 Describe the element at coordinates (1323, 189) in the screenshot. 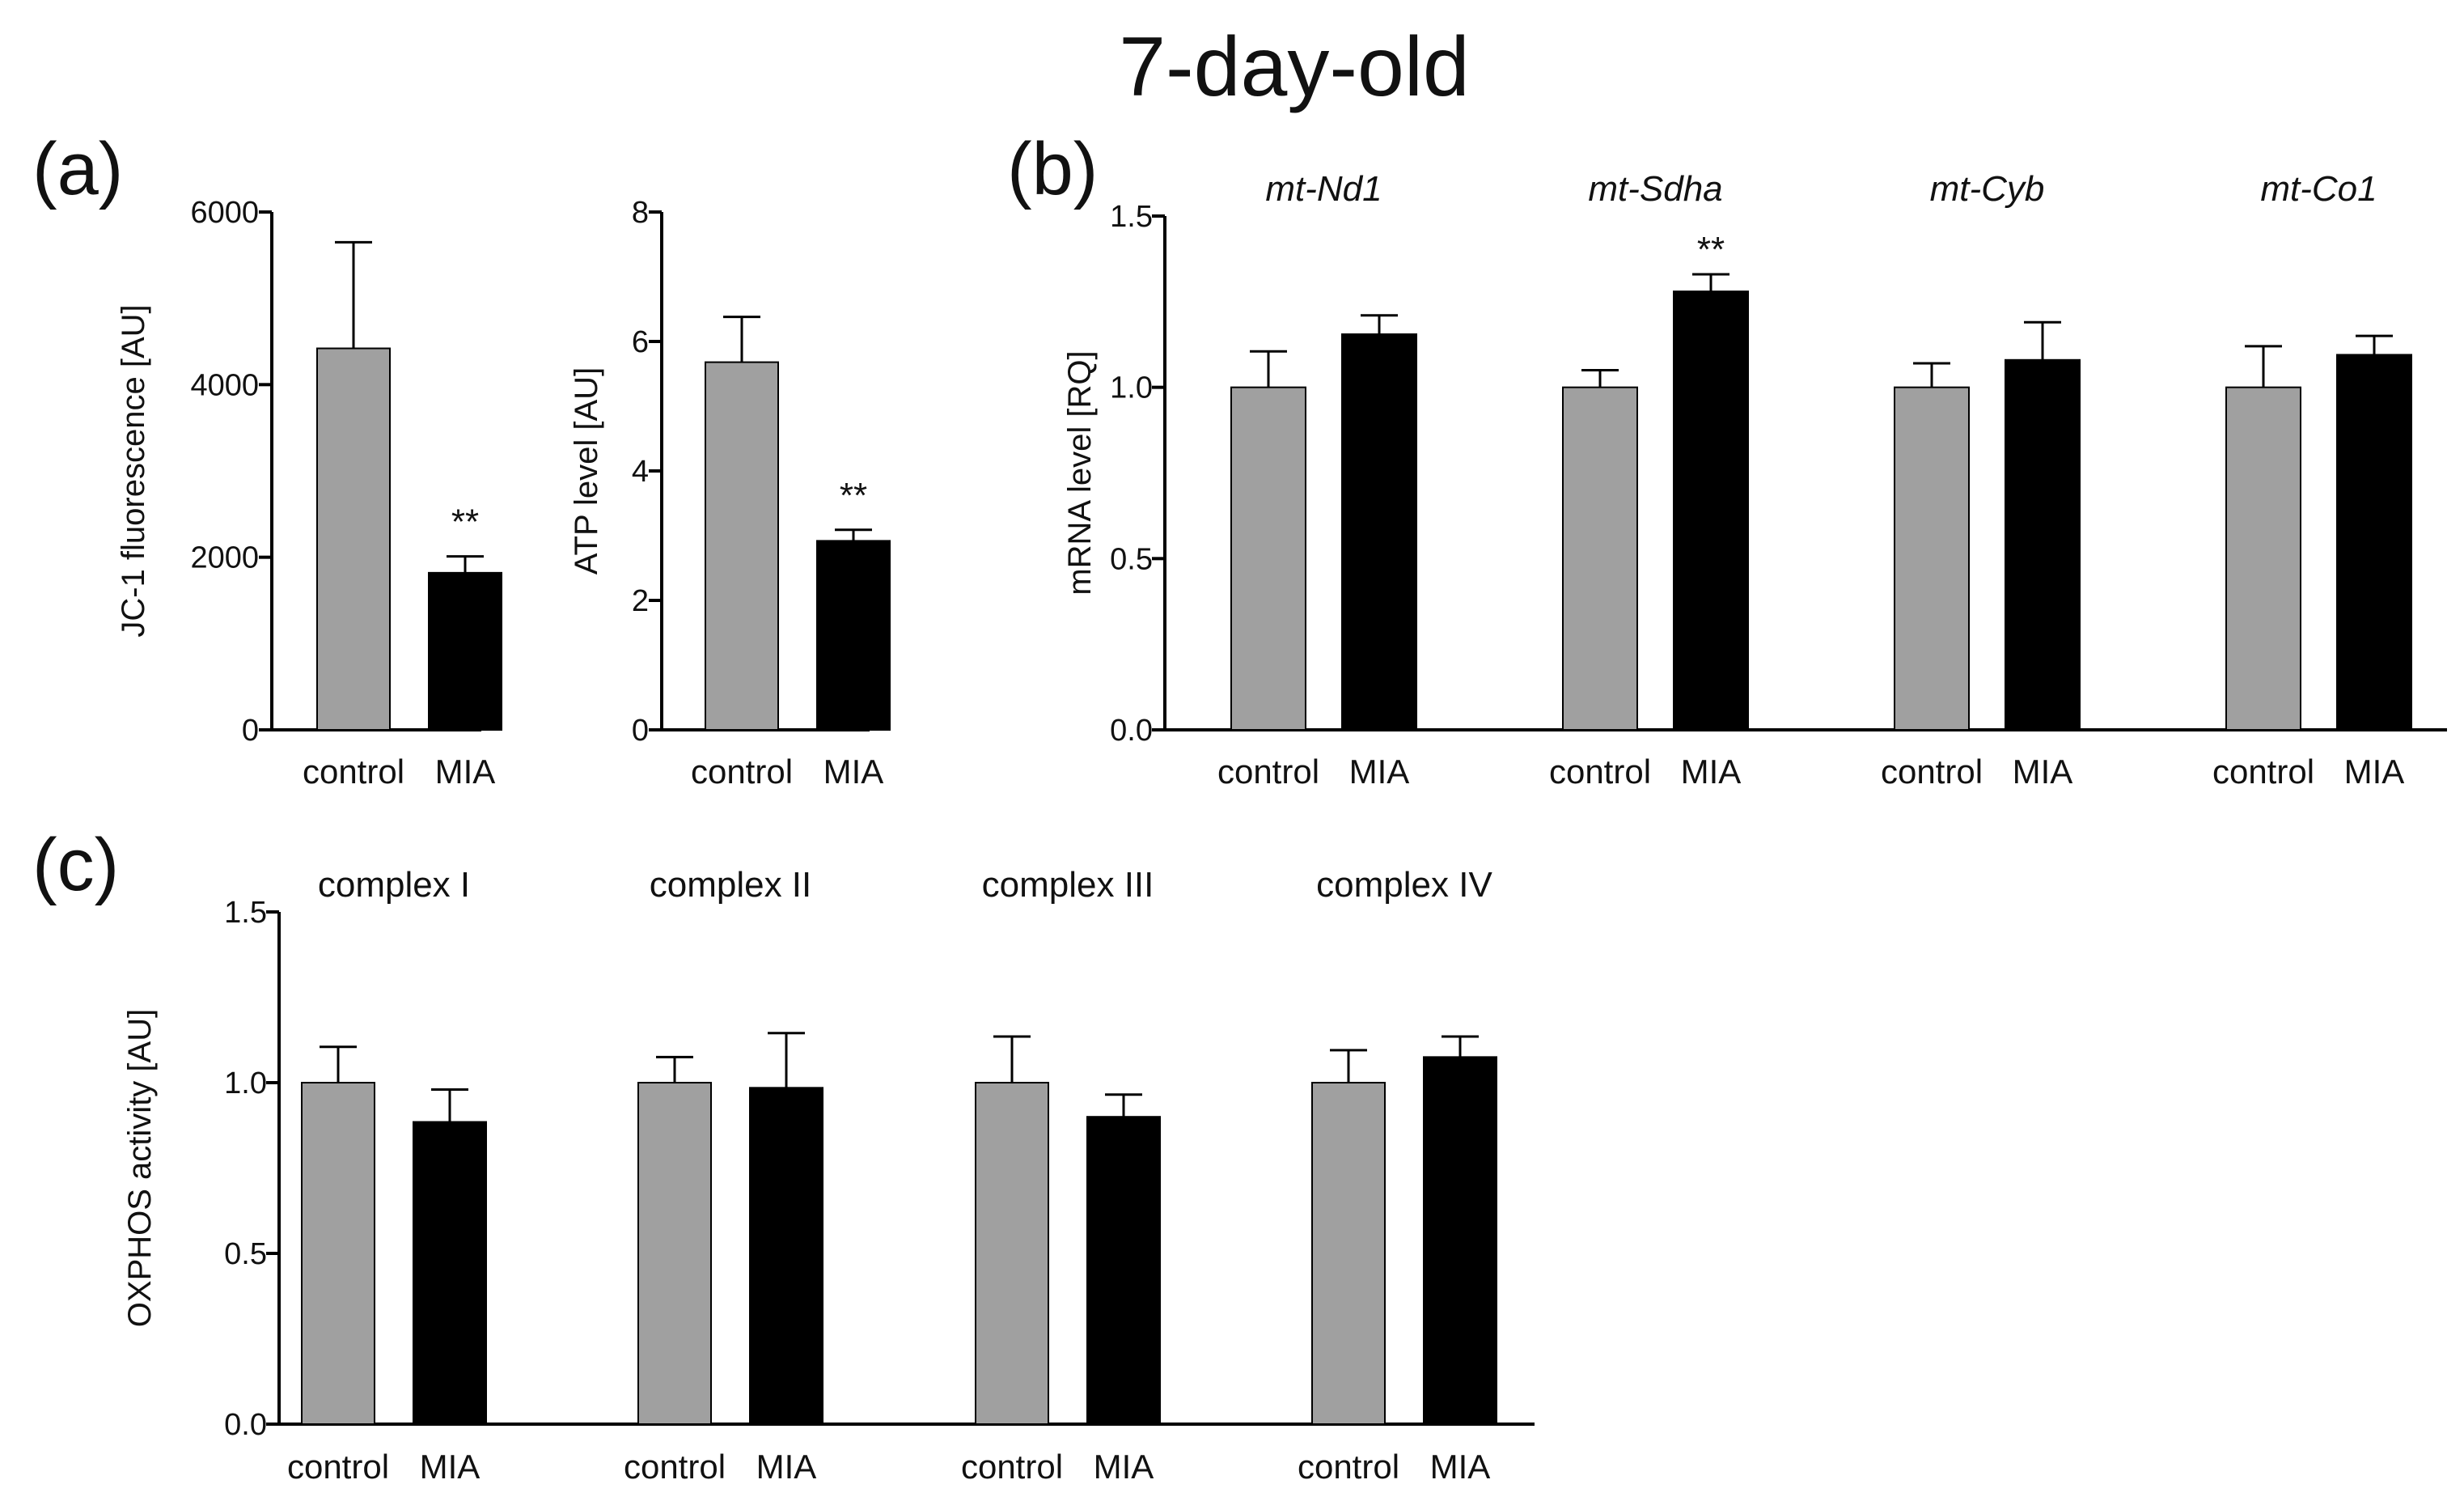

I see `group-label: mt-Nd1` at that location.